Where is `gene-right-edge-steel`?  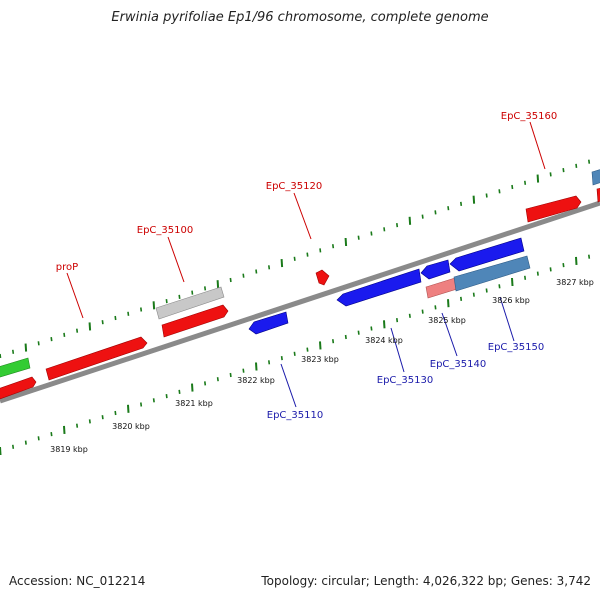 gene-right-edge-steel is located at coordinates (595, 177).